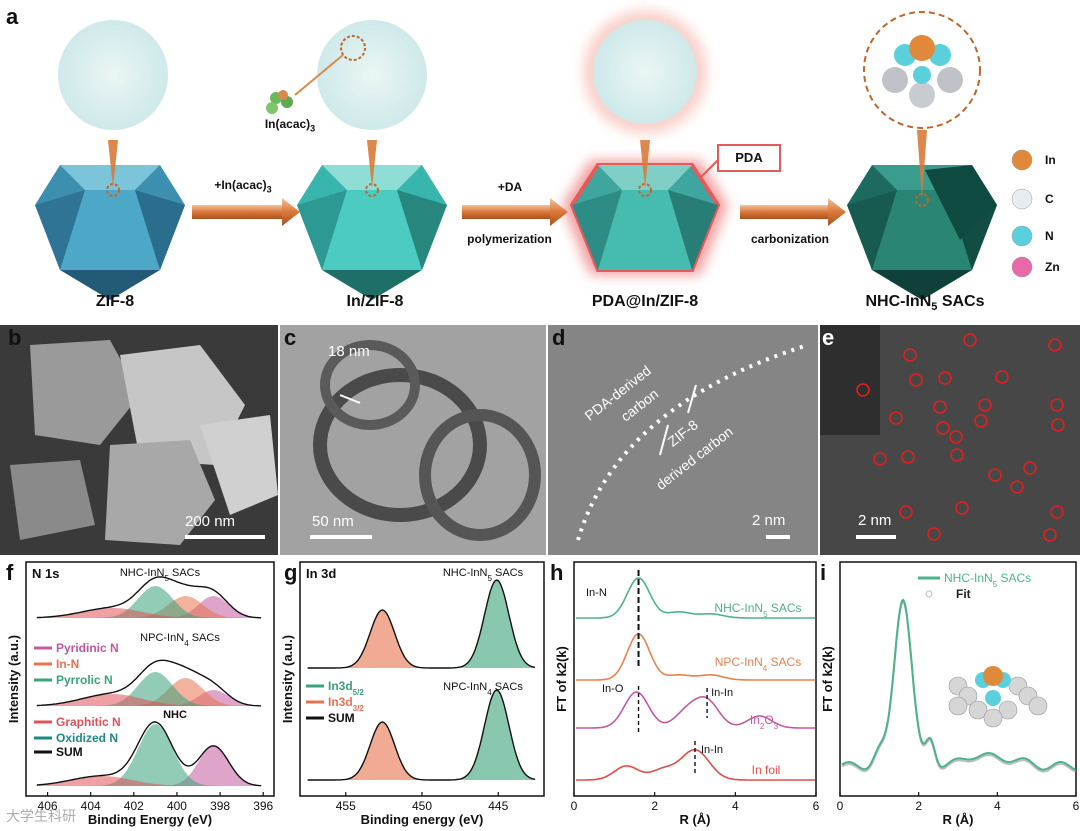  I want to click on scalebar-c, so click(341, 537).